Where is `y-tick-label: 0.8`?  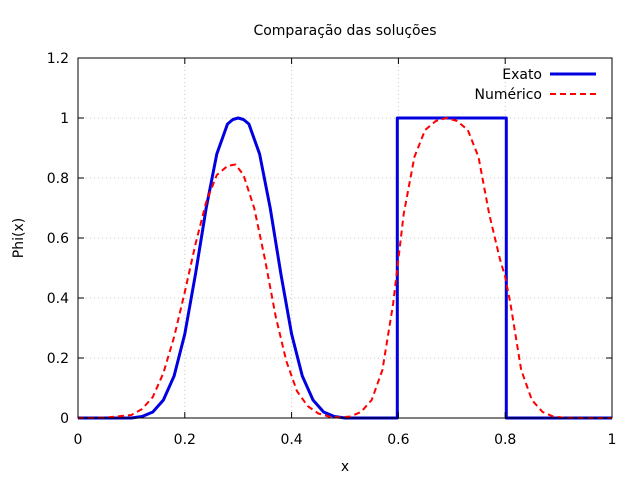 y-tick-label: 0.8 is located at coordinates (58, 179).